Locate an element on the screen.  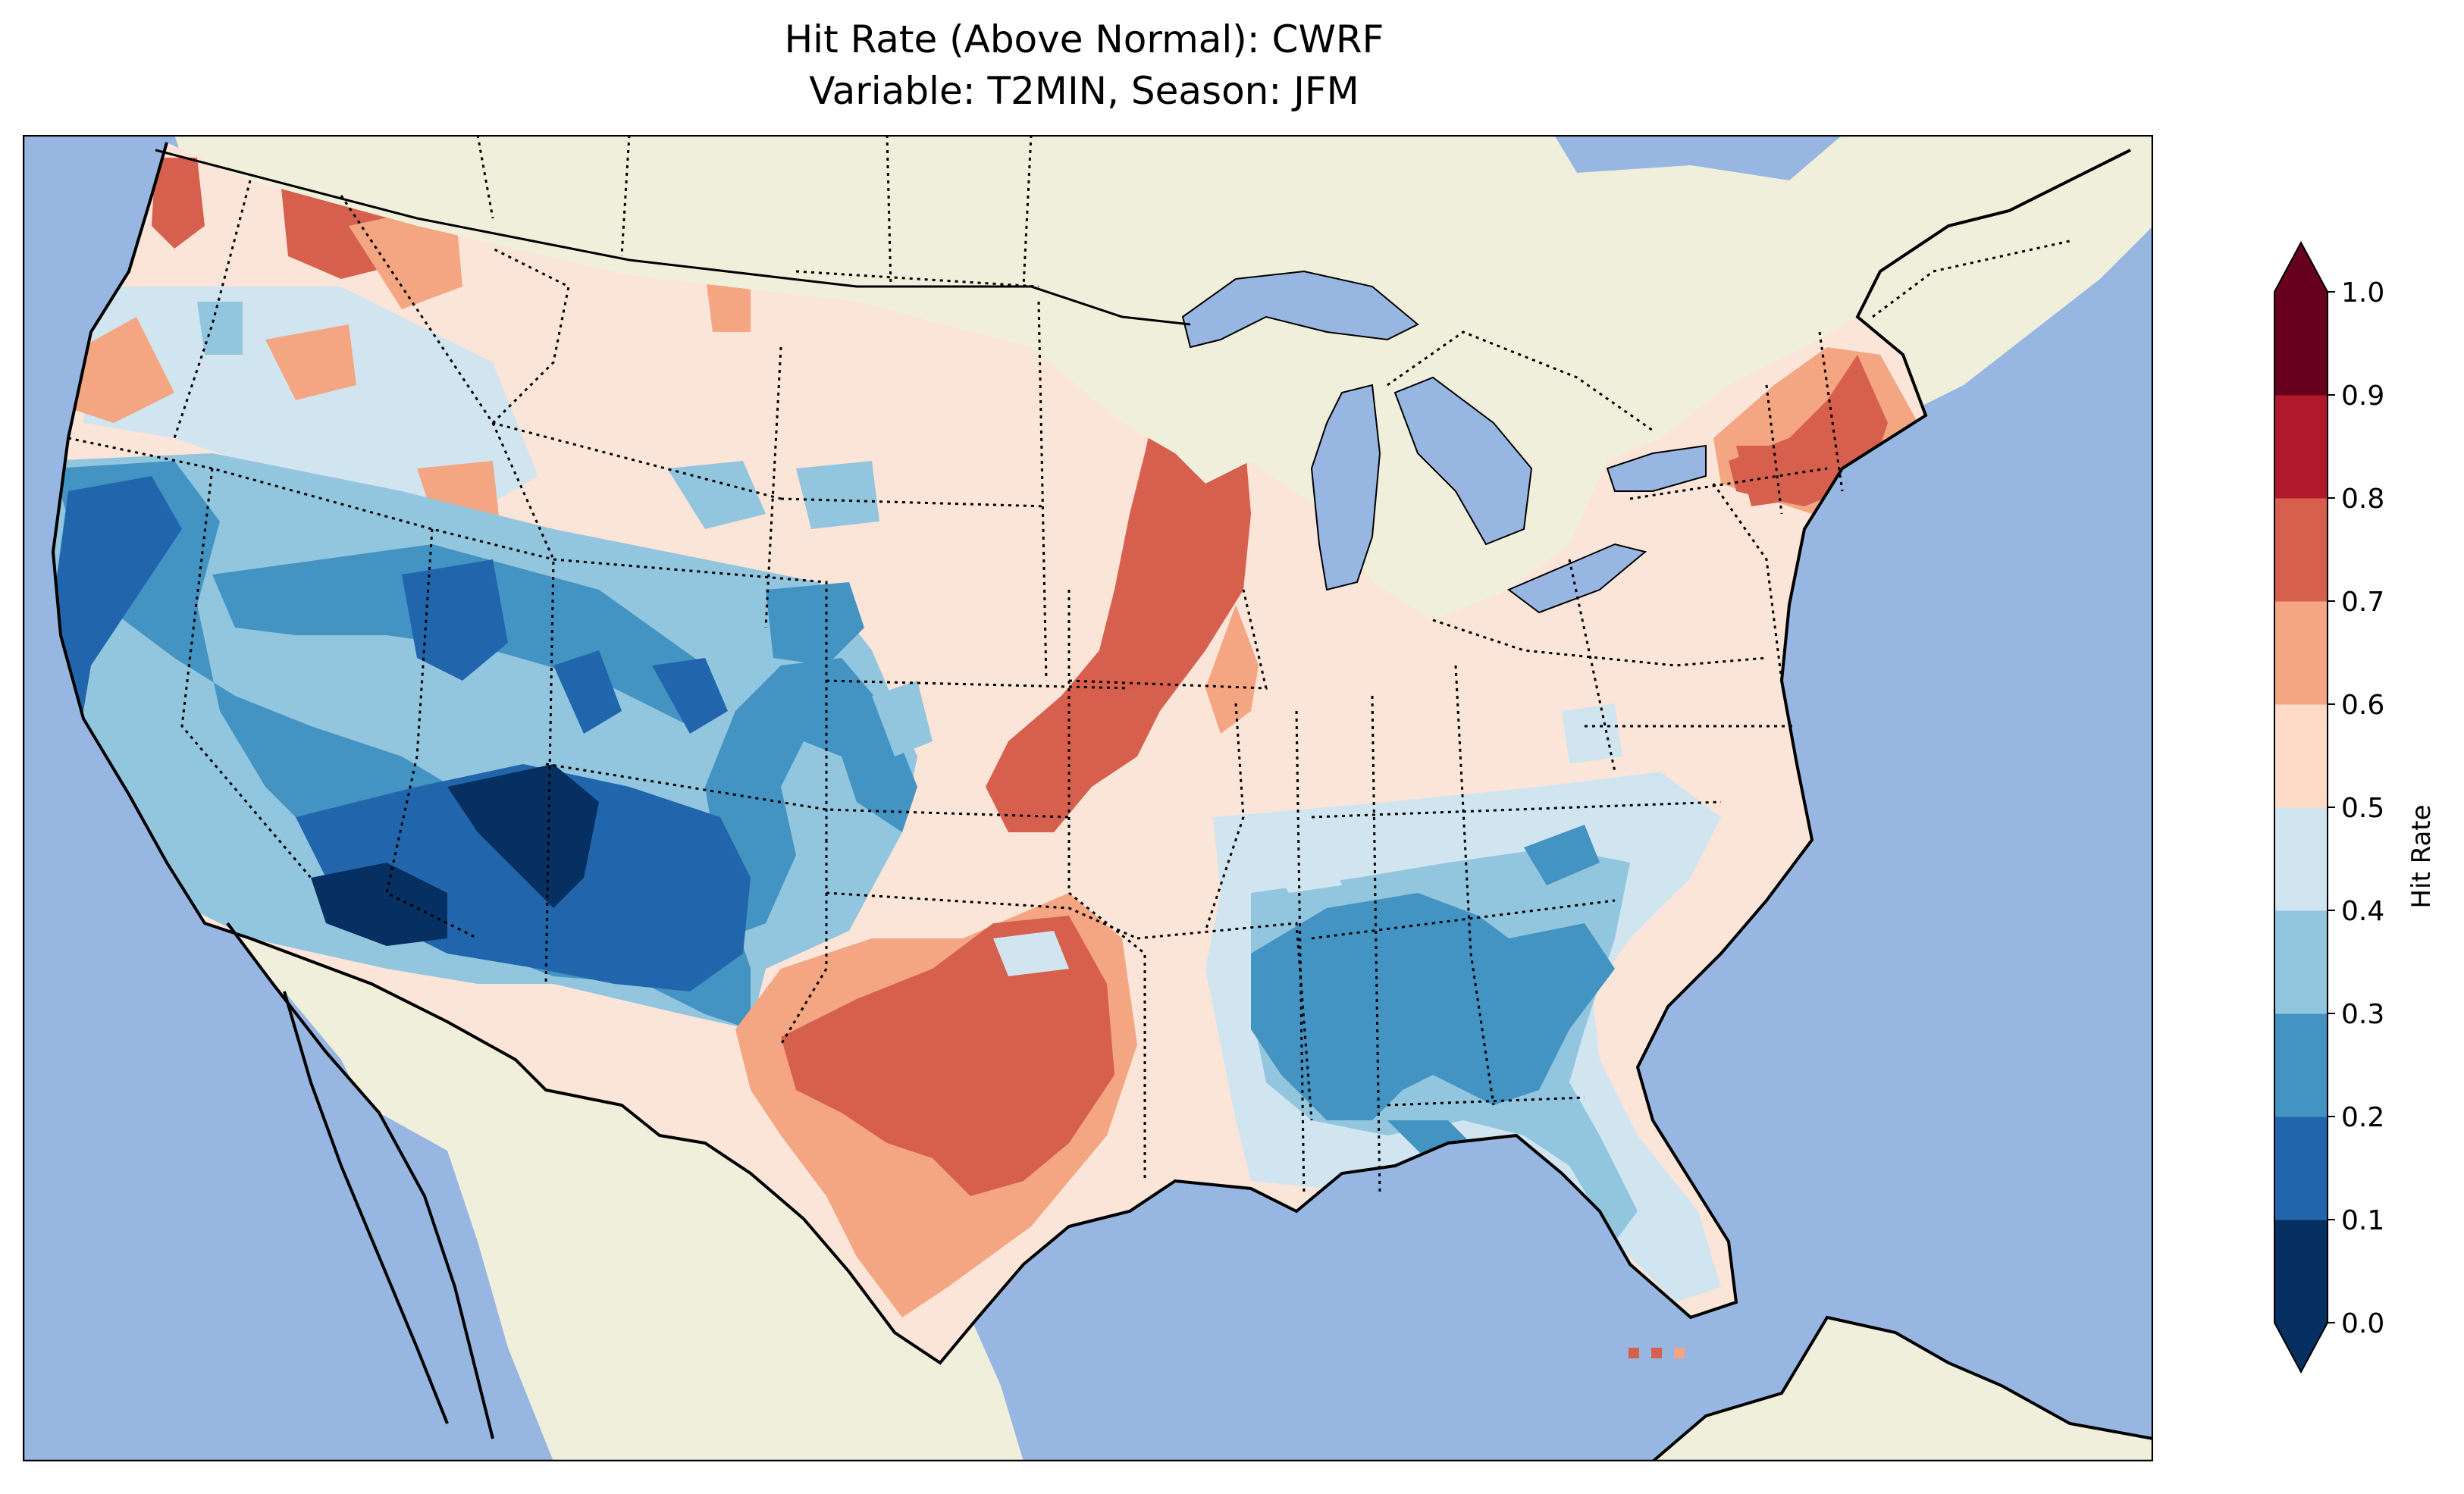
map-title-line1: Hit Rate (Above Normal): CWRF is located at coordinates (1084, 39).